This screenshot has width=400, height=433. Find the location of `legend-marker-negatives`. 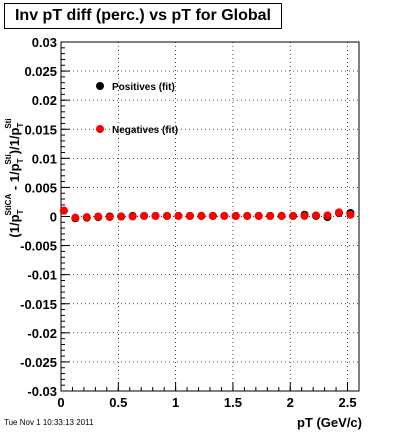

legend-marker-negatives is located at coordinates (100, 129).